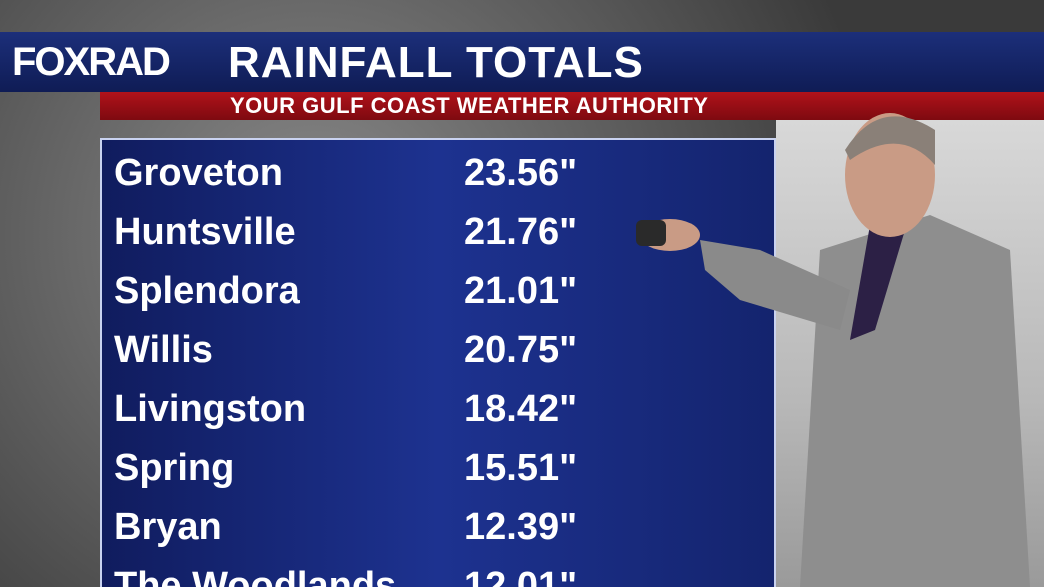 This screenshot has width=1044, height=587. Describe the element at coordinates (521, 291) in the screenshot. I see `rainfall-value: 21.01"` at that location.